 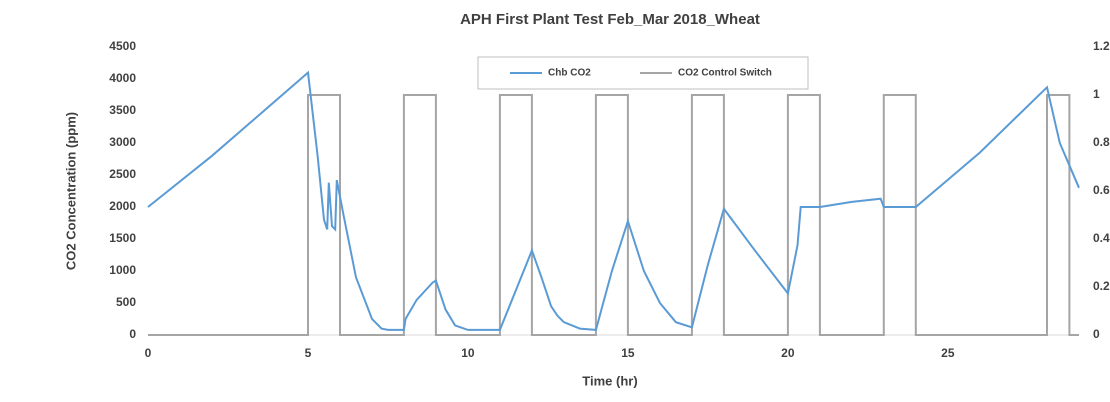 I want to click on y-tick-label: 500, so click(x=126, y=302).